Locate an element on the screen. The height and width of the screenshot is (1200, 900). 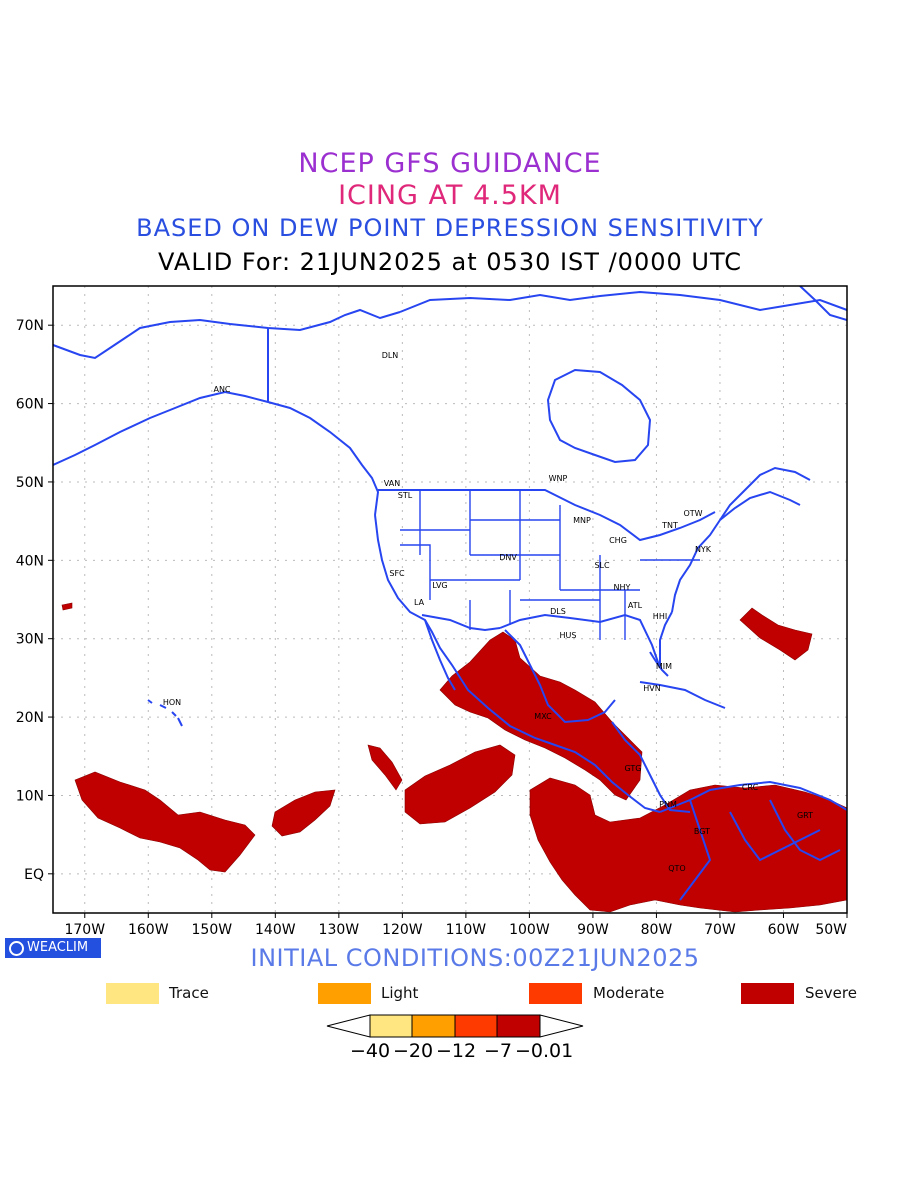
coast-us-west is located at coordinates (517, 663).